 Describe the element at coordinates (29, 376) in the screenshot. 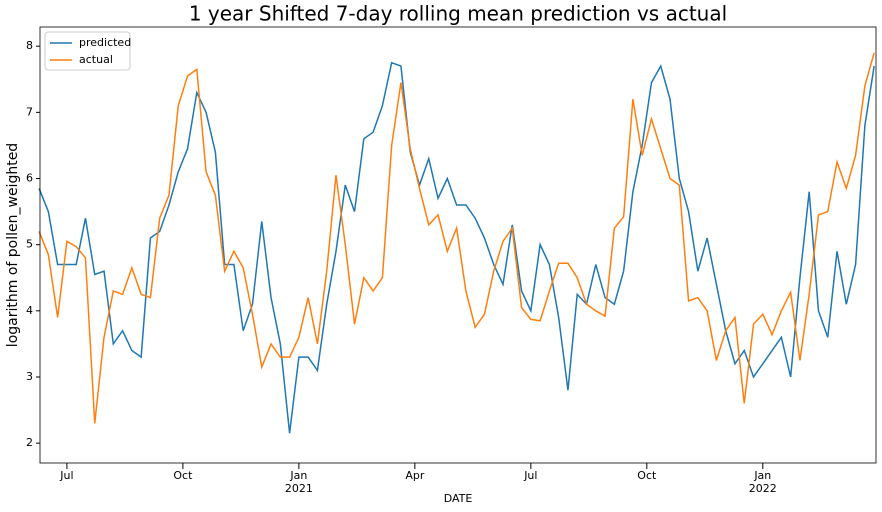

I see `y-tick-label: 3` at that location.